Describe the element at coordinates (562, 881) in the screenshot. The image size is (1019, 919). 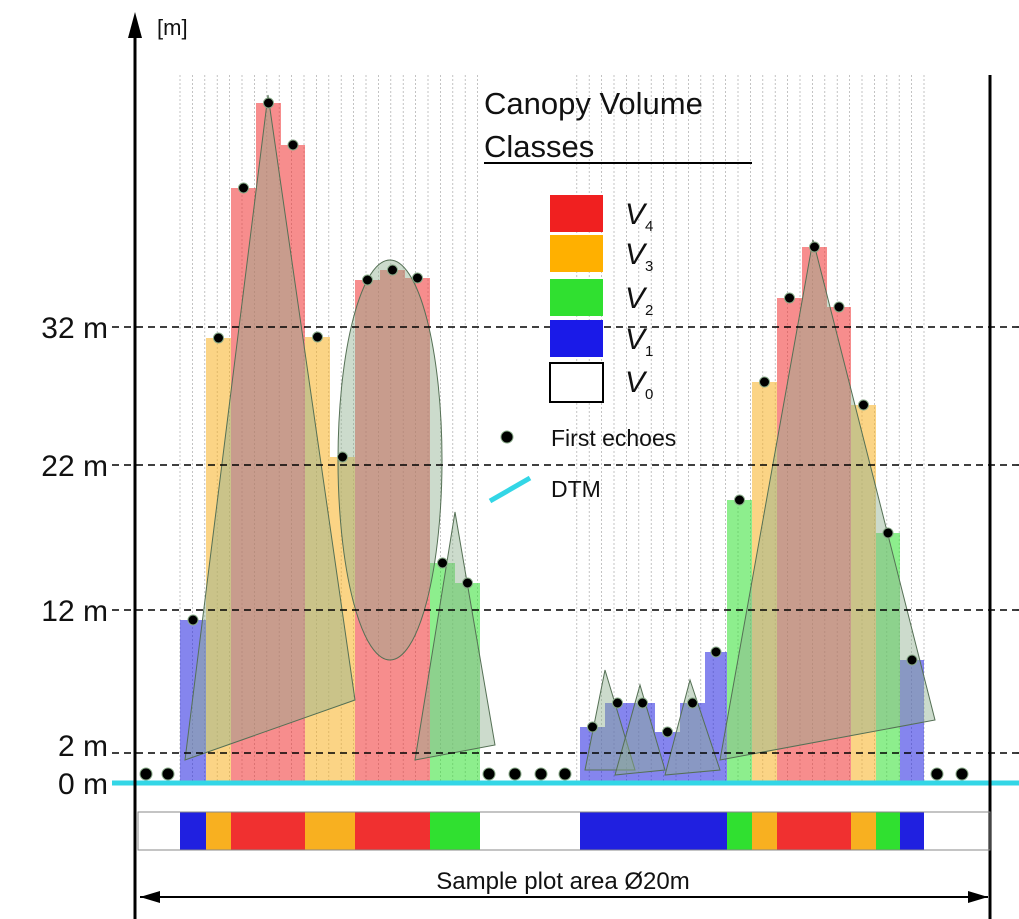
I see `plot-area-label: Sample plot area Ø20m` at that location.